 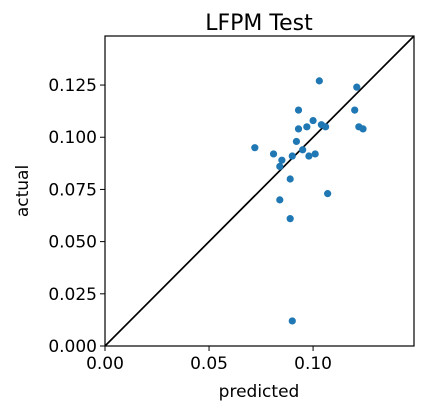 What do you see at coordinates (76, 216) in the screenshot?
I see `y-axis: 0.000 0.025 0.050 0.075 0.100 0.125` at bounding box center [76, 216].